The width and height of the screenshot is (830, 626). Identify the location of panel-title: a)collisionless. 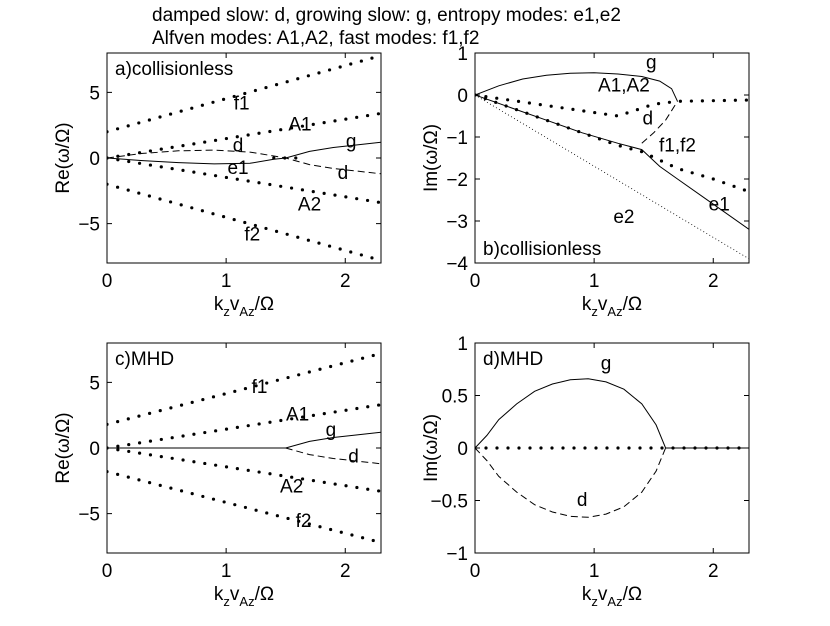
(174, 69).